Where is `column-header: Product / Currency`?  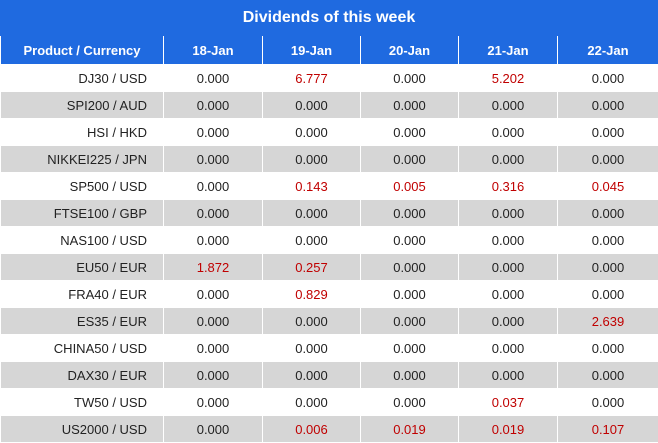 column-header: Product / Currency is located at coordinates (82, 50).